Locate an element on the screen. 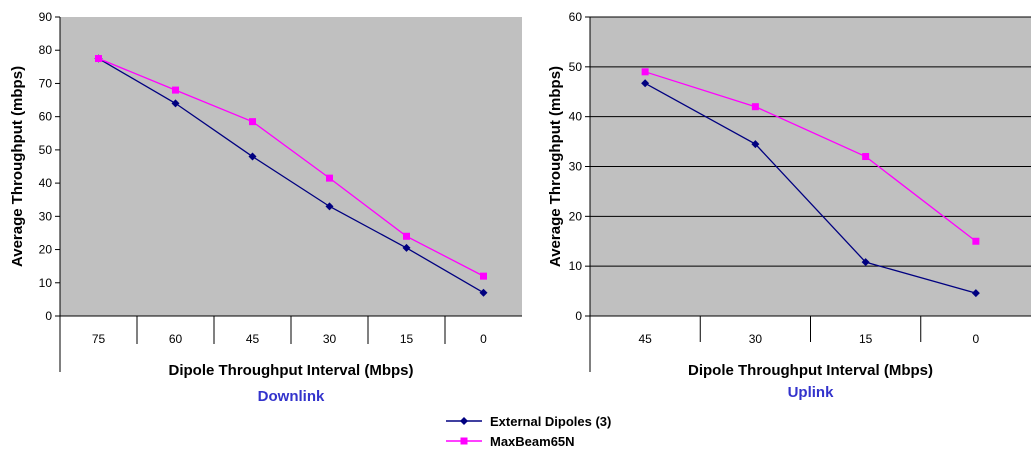  x-tick-label: 60 is located at coordinates (176, 339).